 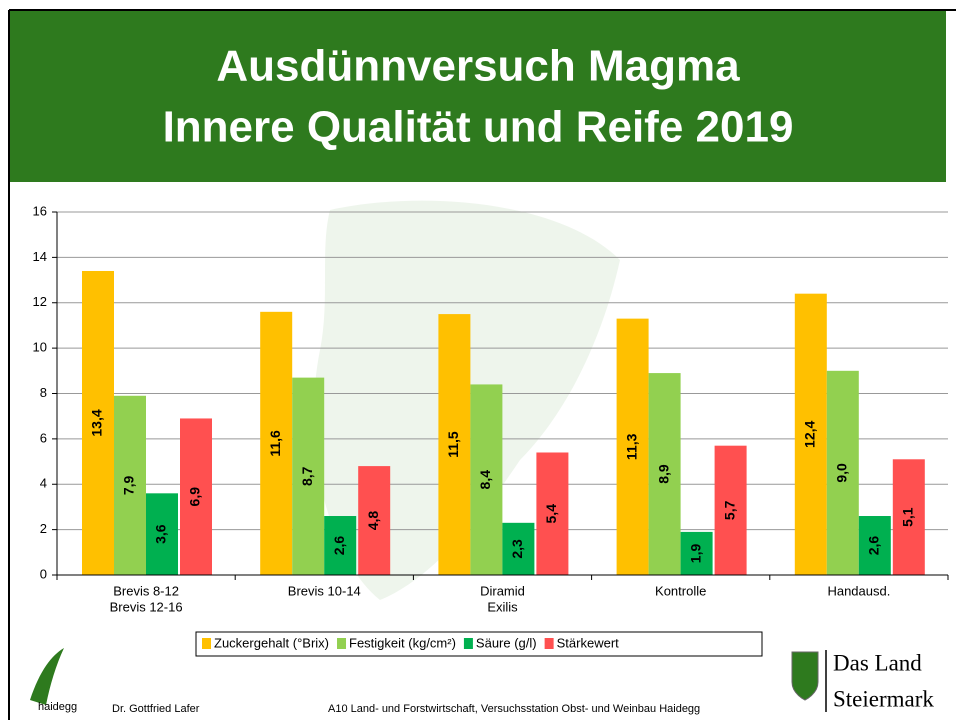 What do you see at coordinates (43, 392) in the screenshot?
I see `y-tick-label: 8` at bounding box center [43, 392].